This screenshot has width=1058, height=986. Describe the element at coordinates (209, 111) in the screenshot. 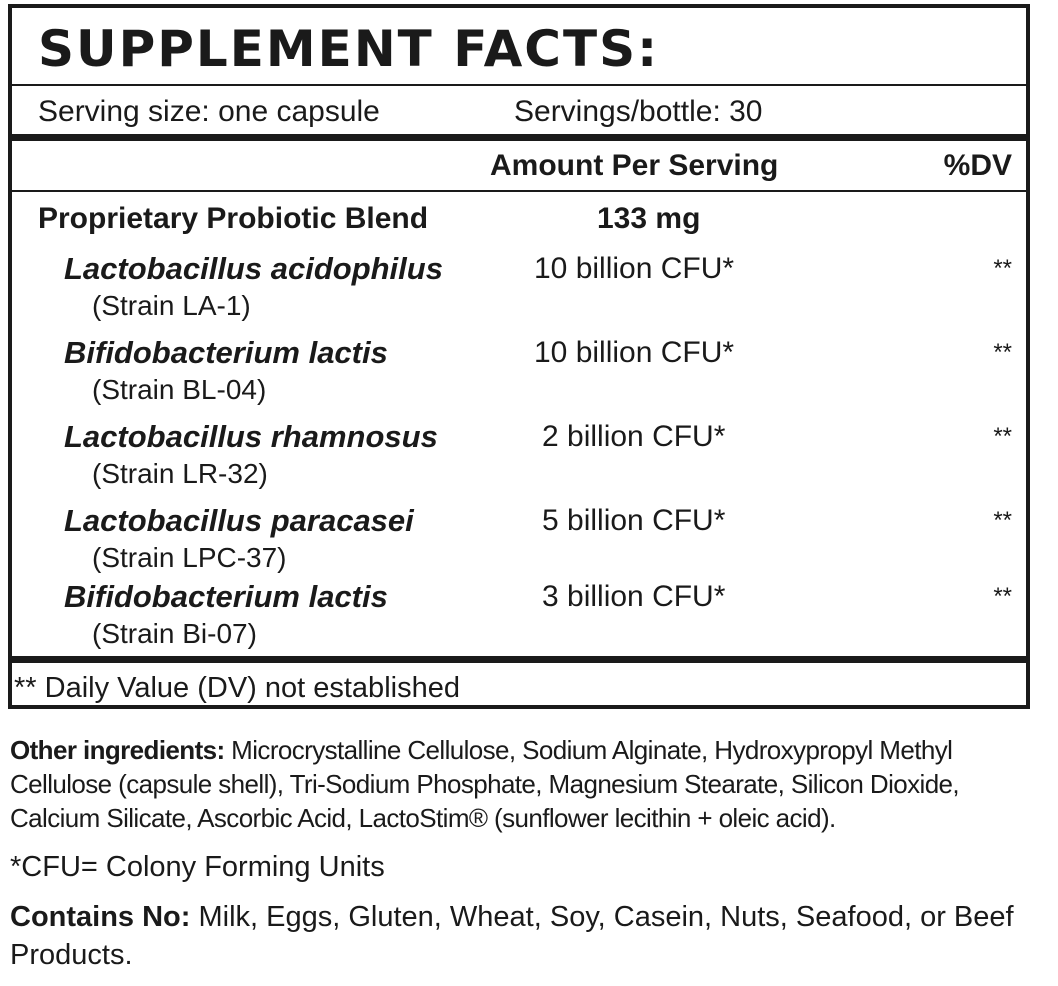

I see `serving-size: Serving size: one capsule` at that location.